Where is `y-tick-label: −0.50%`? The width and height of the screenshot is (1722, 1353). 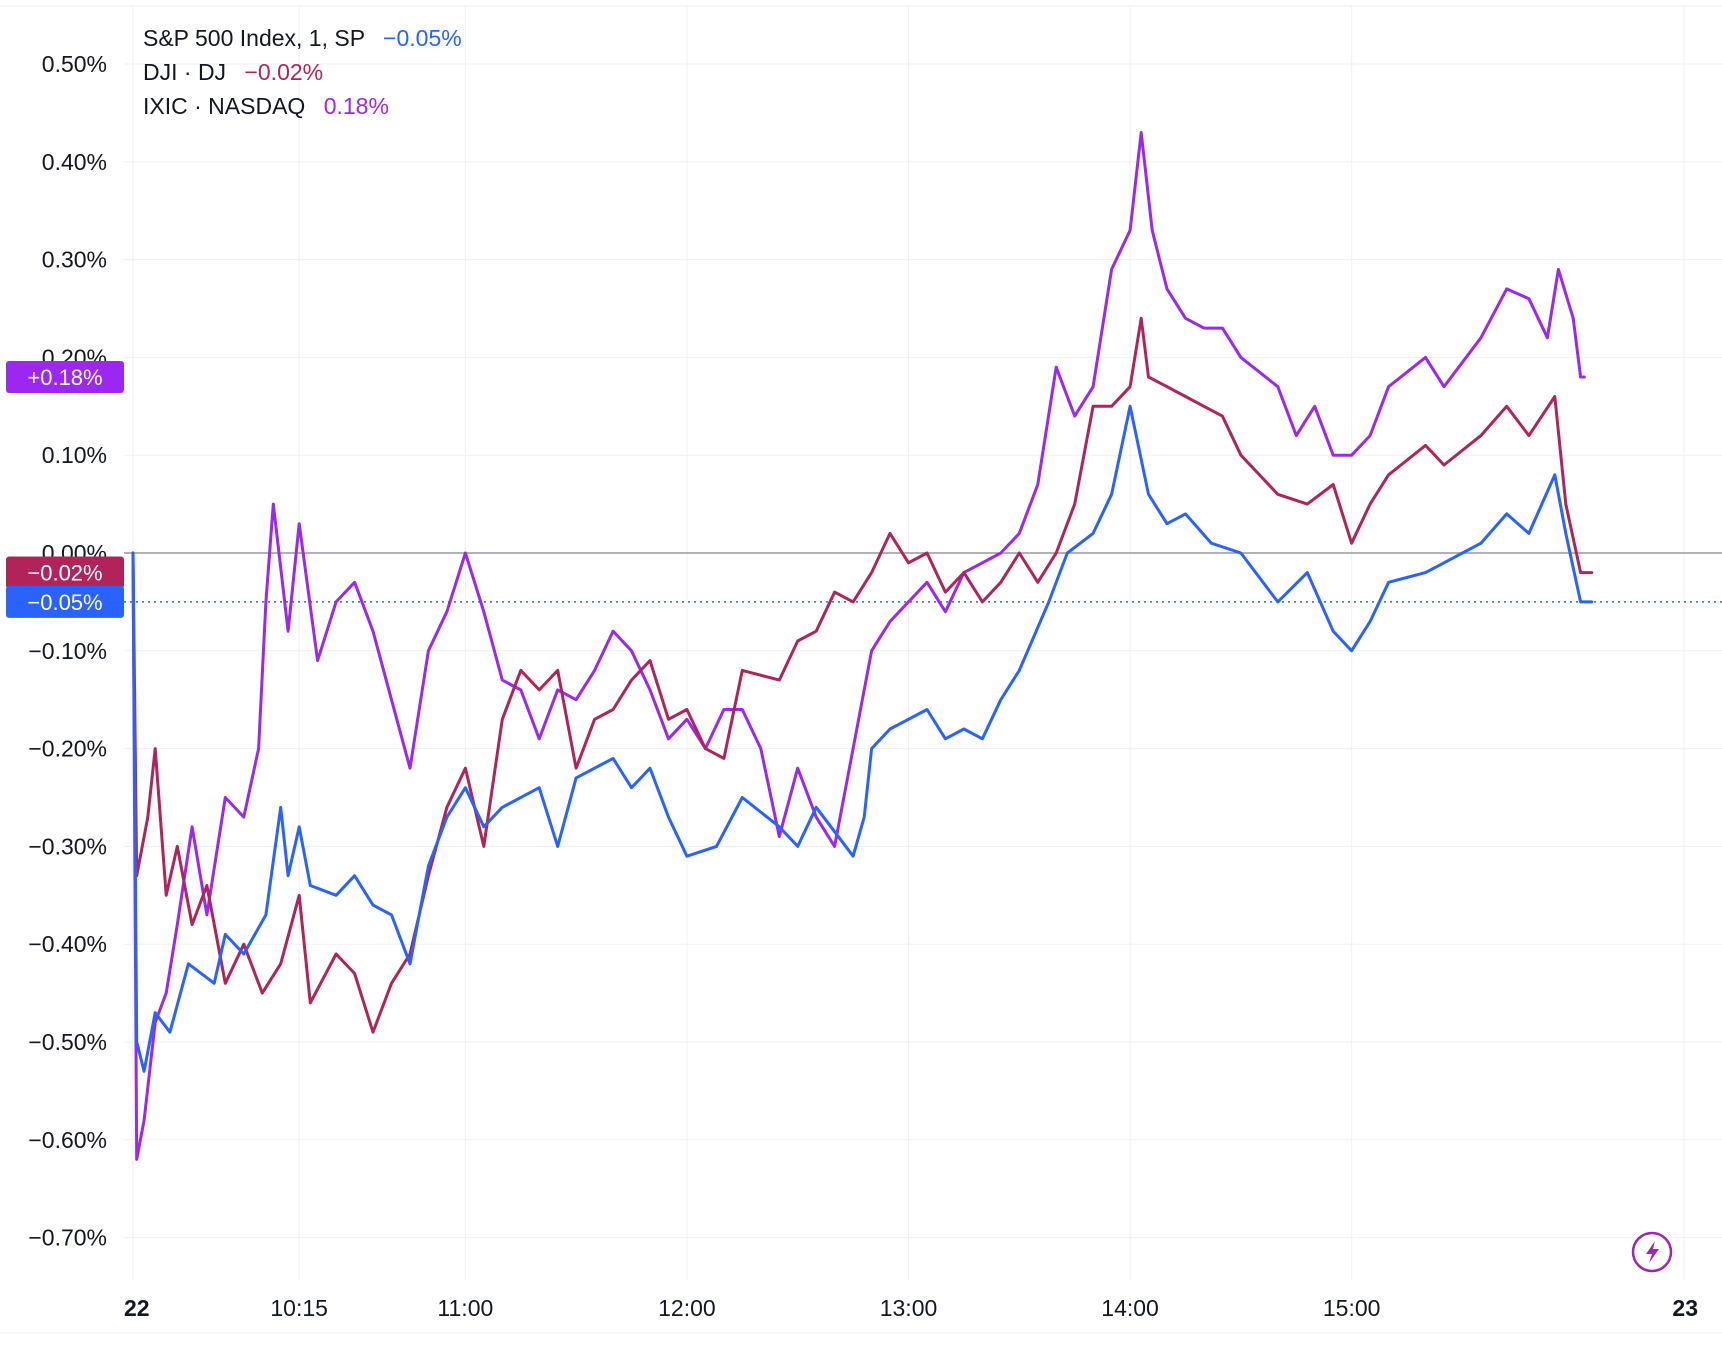
y-tick-label: −0.50% is located at coordinates (67, 1042).